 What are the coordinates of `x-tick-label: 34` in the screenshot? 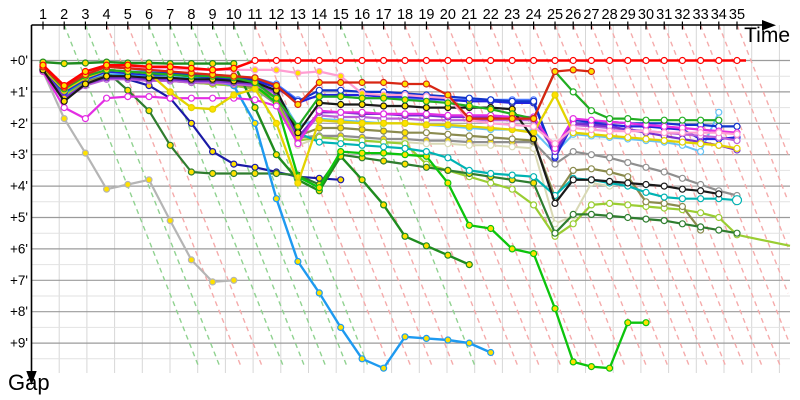 It's located at (719, 15).